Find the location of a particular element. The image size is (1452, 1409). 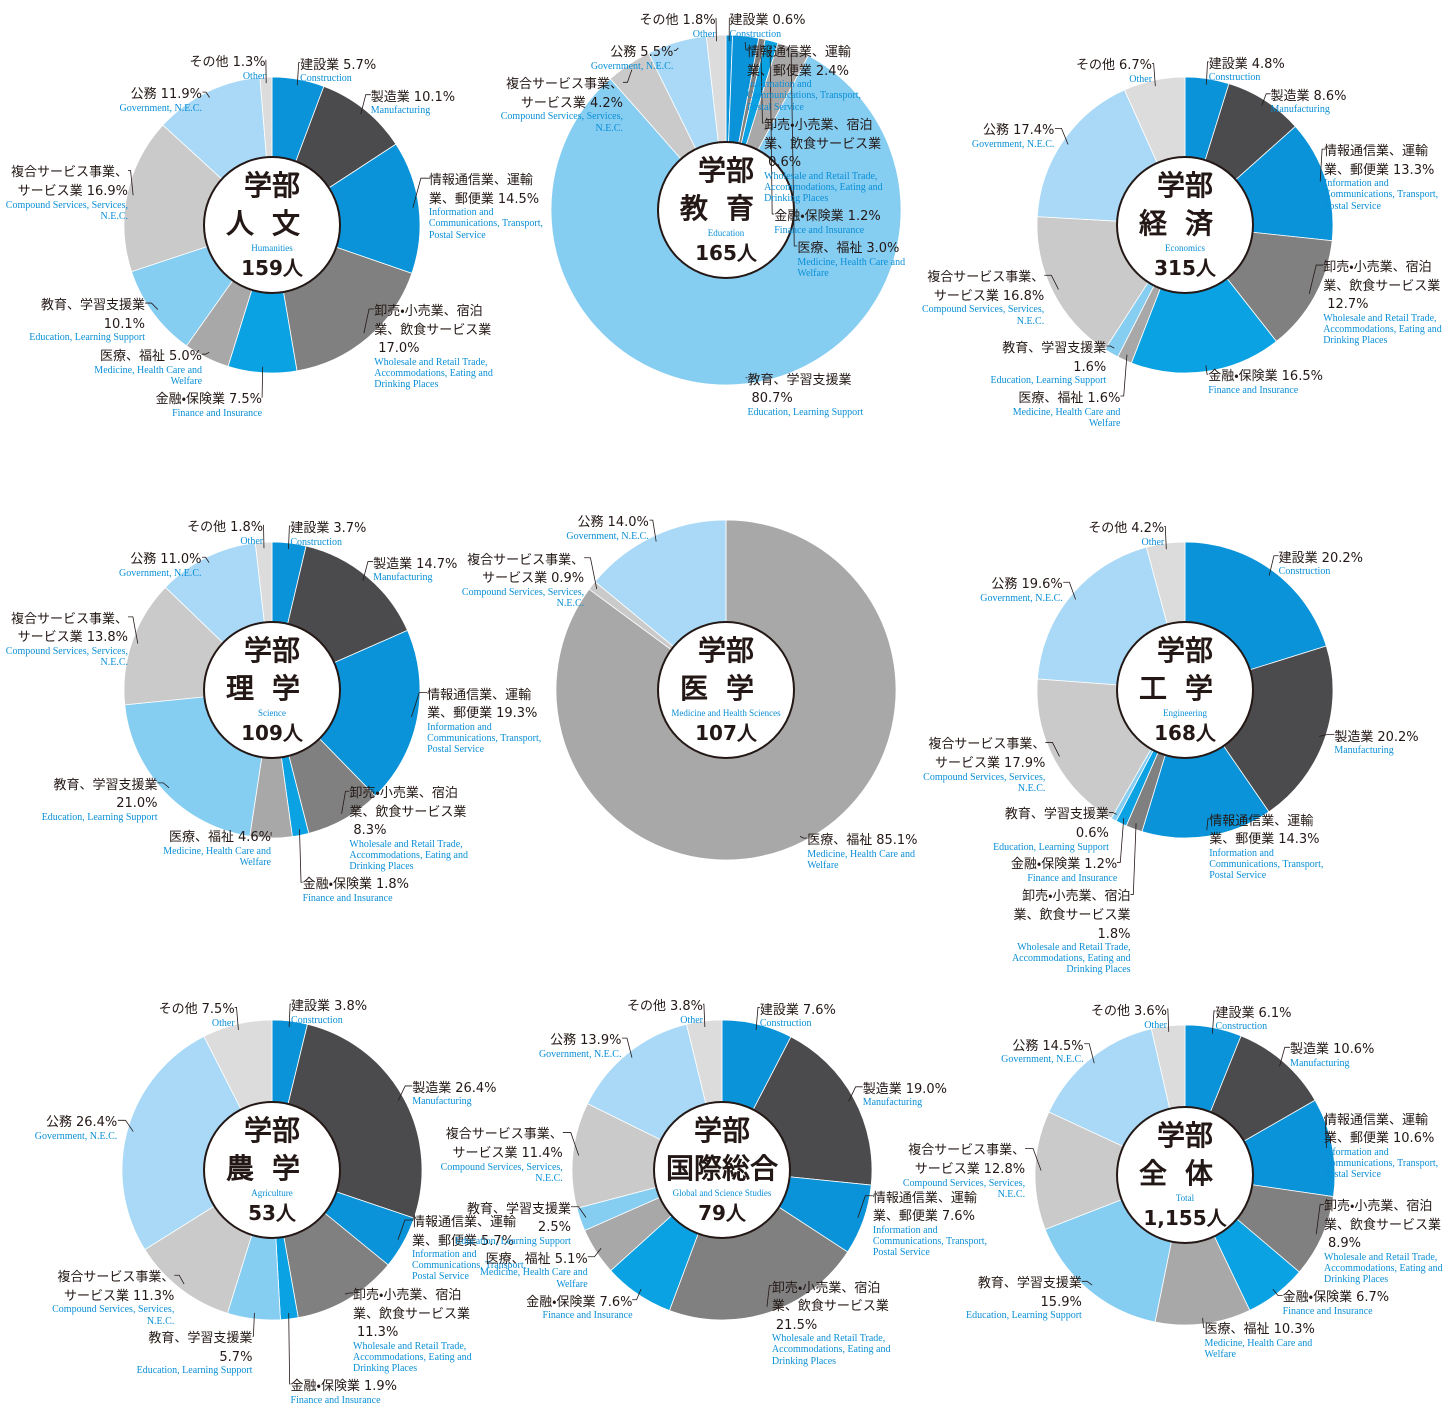

value-label: 17.9% is located at coordinates (1025, 763).